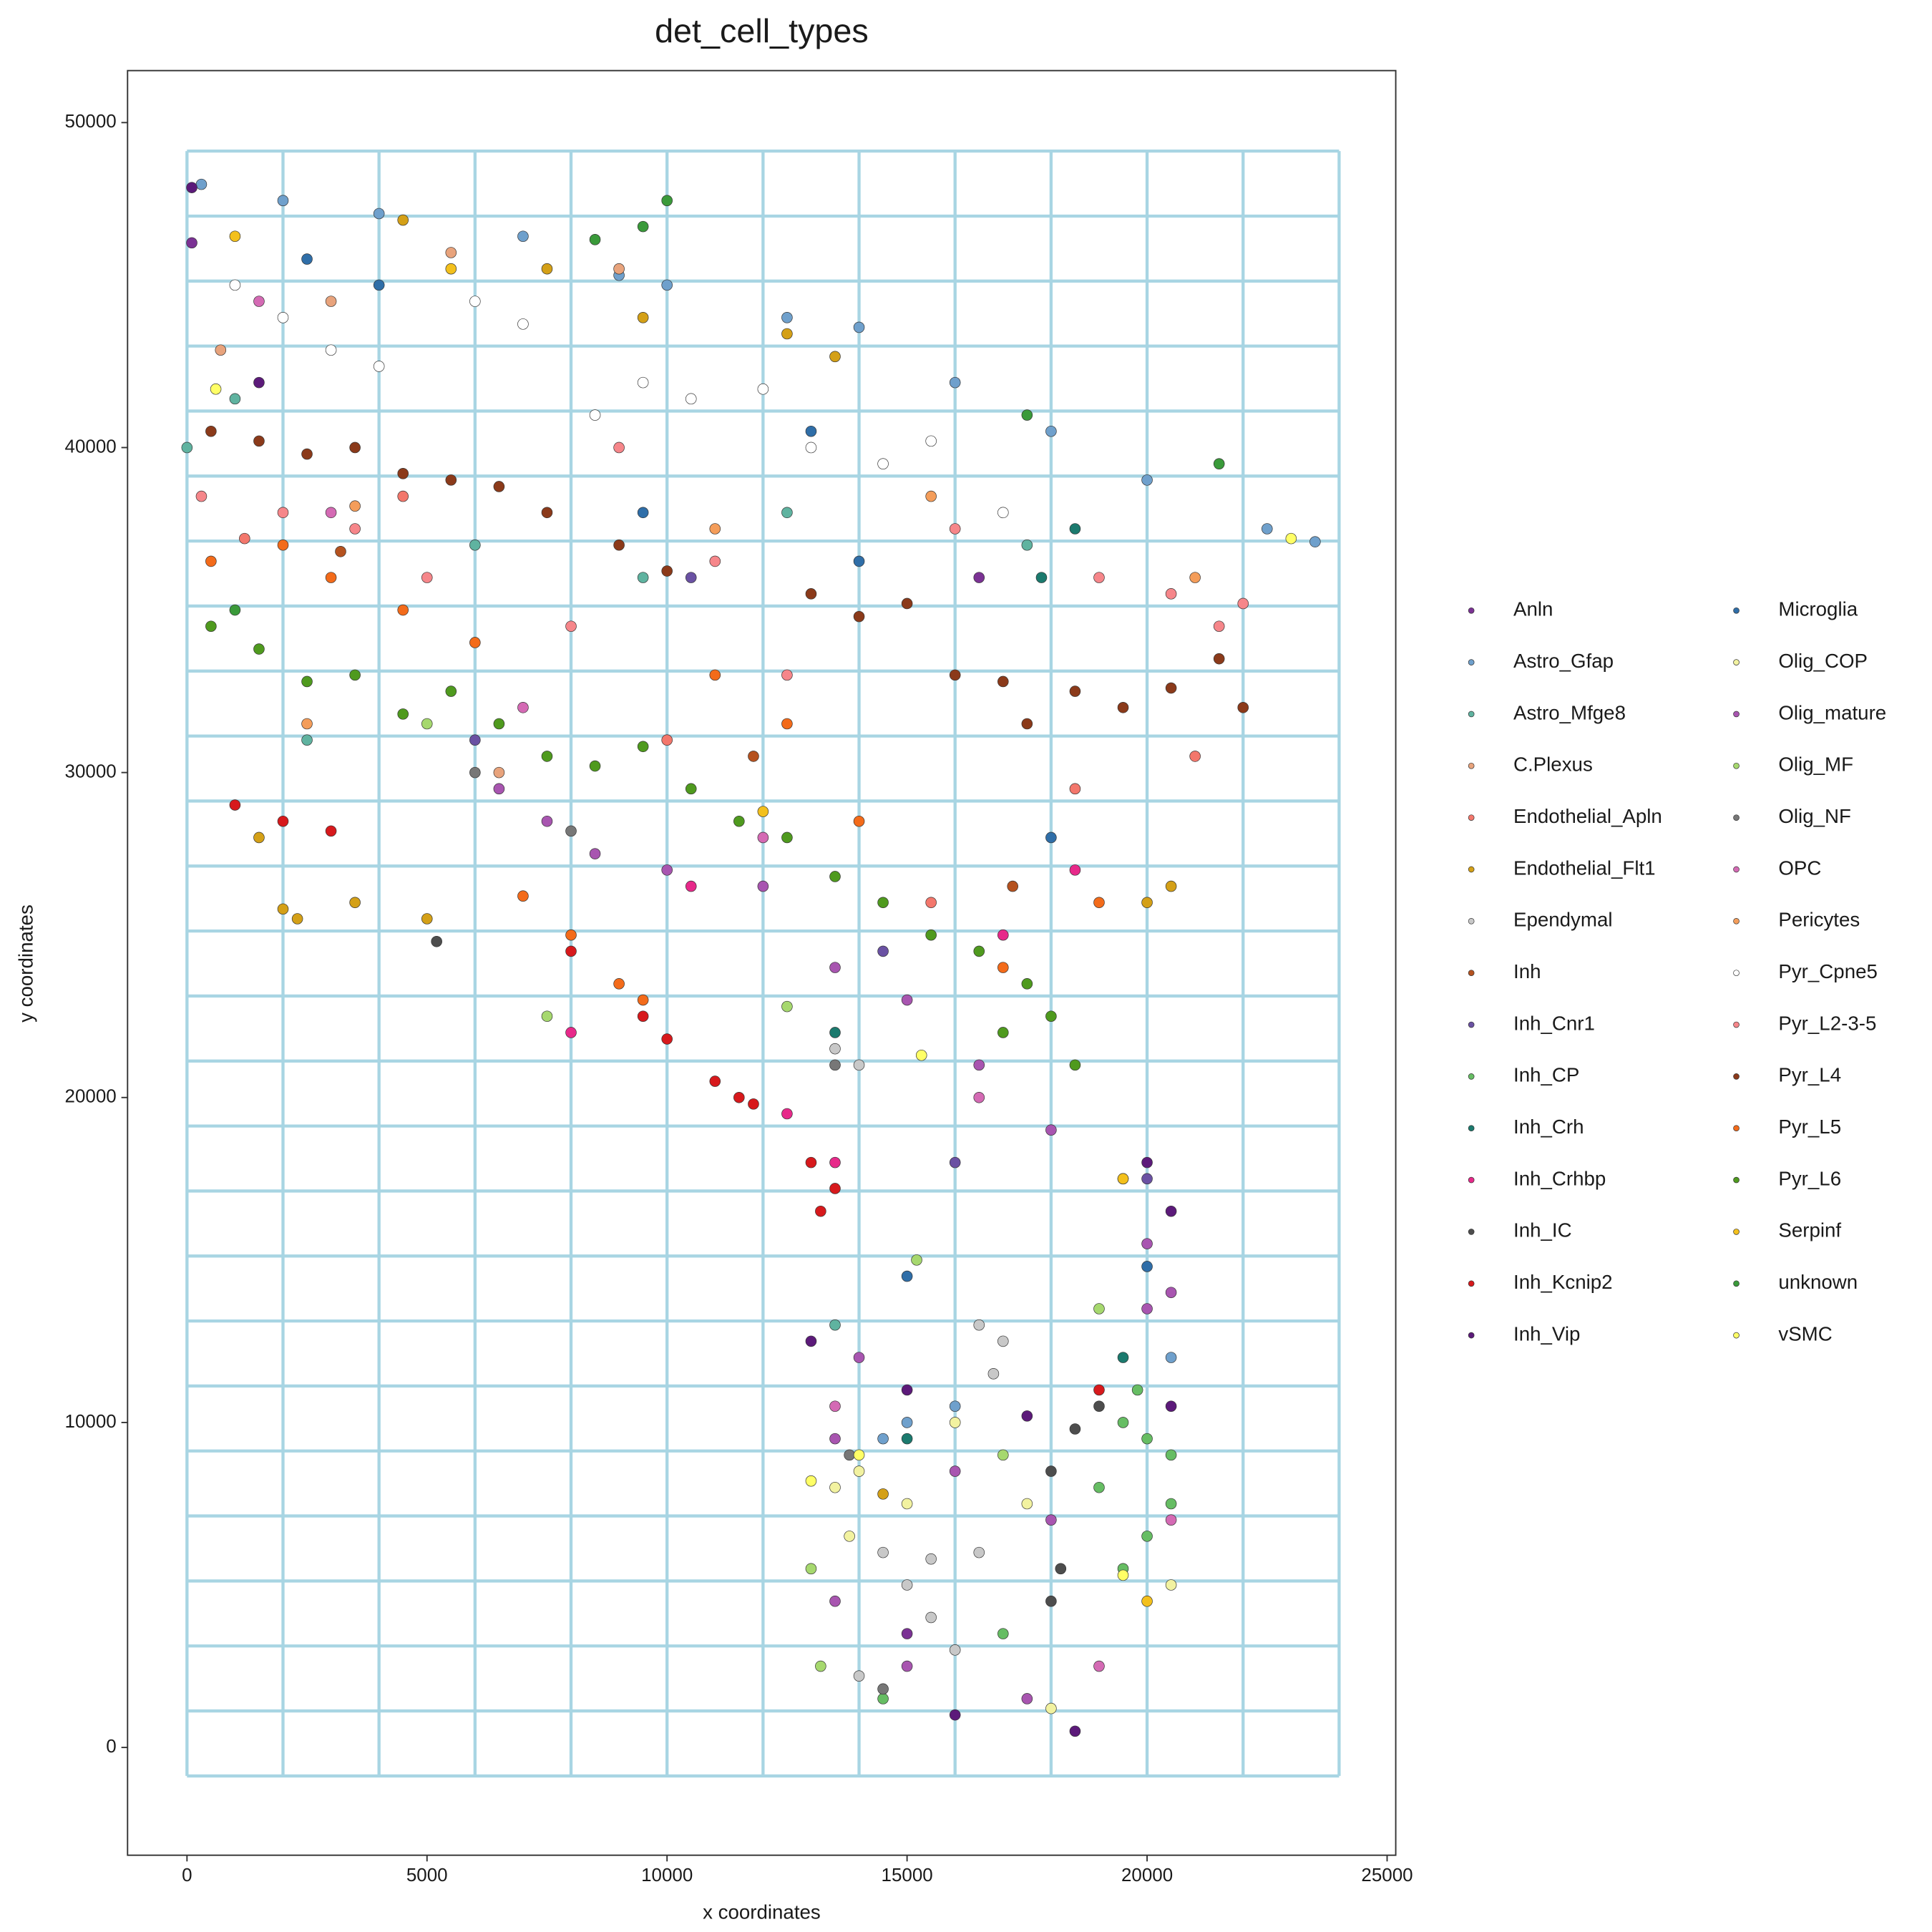  Describe the element at coordinates (111, 1746) in the screenshot. I see `y-tick-label: 0` at that location.